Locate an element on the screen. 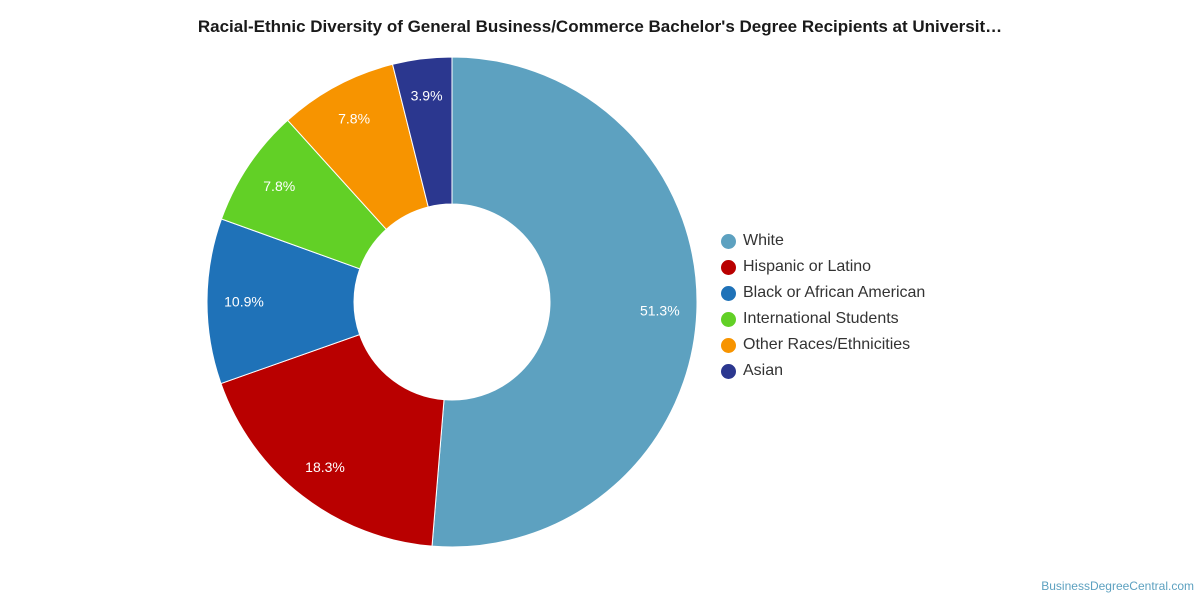 The height and width of the screenshot is (600, 1200). legend-label: Black or African American is located at coordinates (834, 292).